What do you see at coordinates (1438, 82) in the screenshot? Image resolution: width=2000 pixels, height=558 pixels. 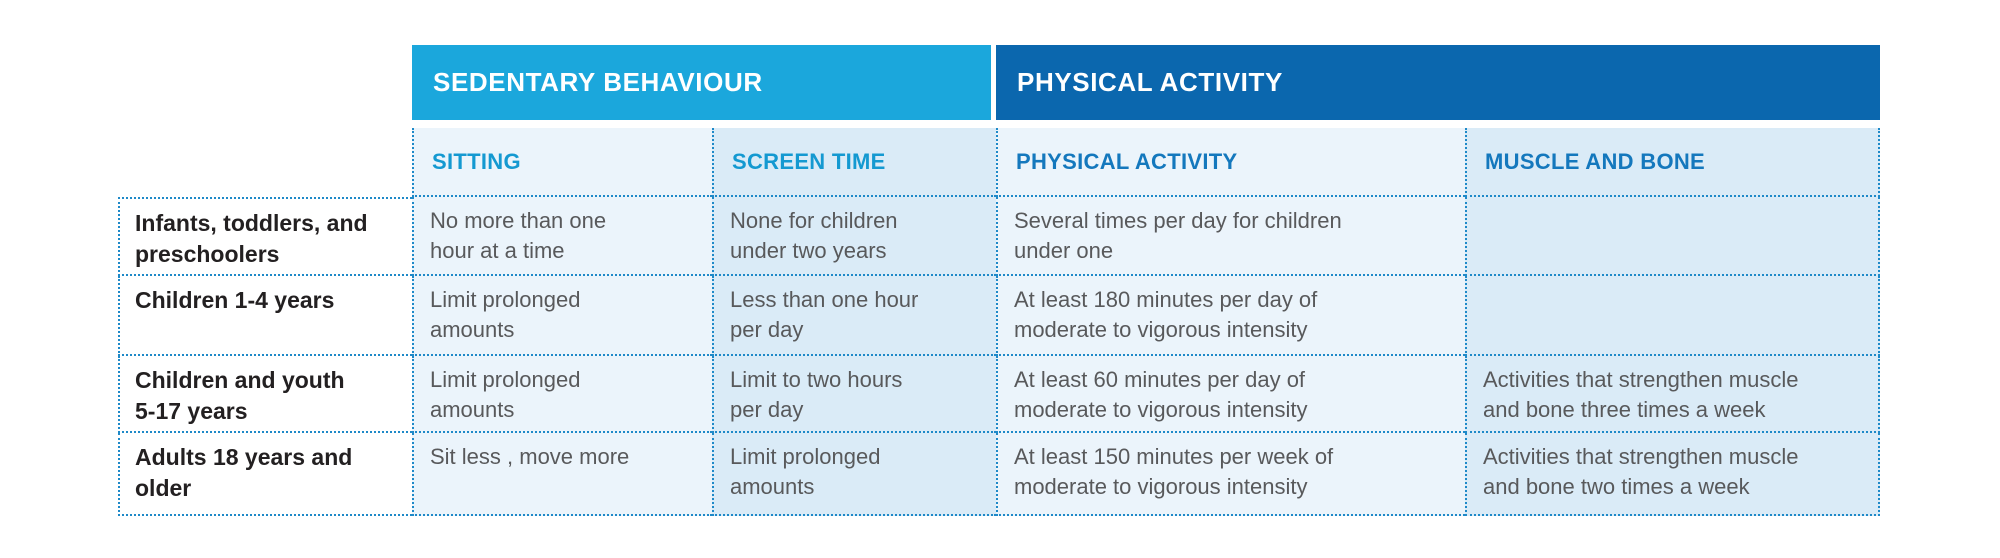 I see `group-header-physical-activity: PHYSICAL ACTIVITY` at bounding box center [1438, 82].